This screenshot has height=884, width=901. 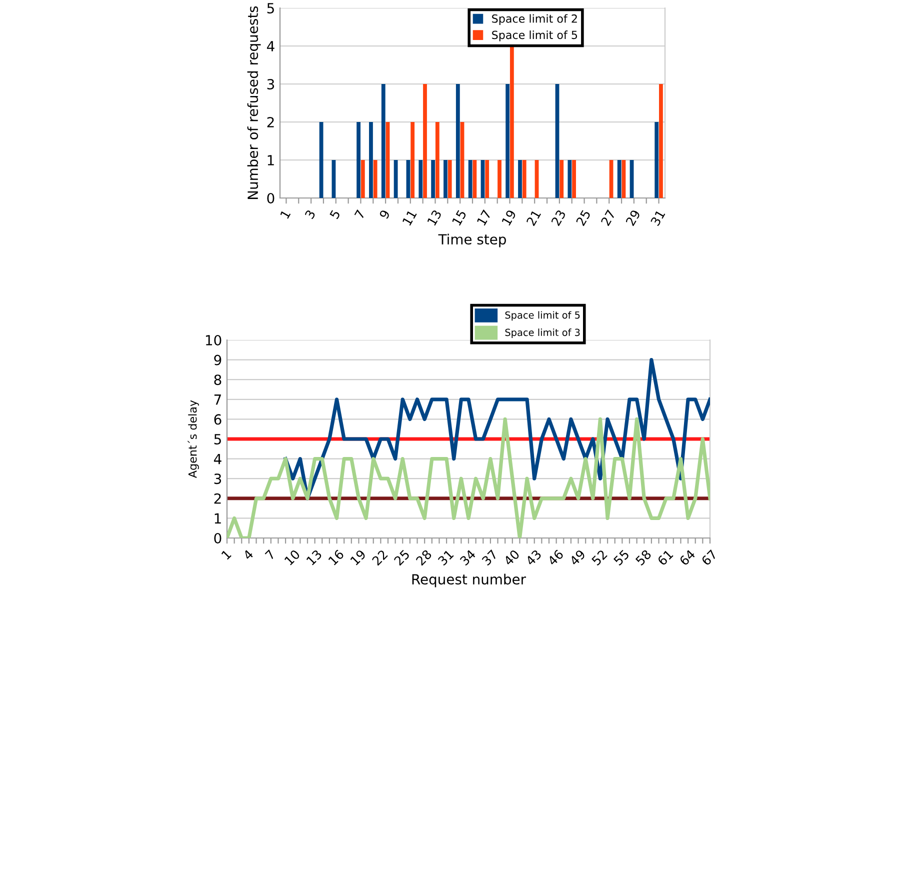 What do you see at coordinates (214, 340) in the screenshot?
I see `y-tick-label: 10` at bounding box center [214, 340].